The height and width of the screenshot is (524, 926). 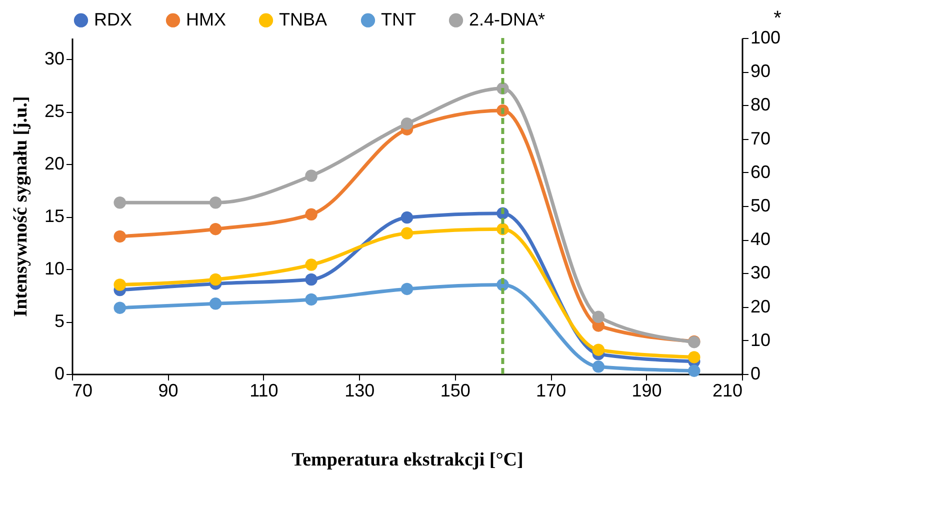 What do you see at coordinates (59, 321) in the screenshot?
I see `y-tick-label: 5` at bounding box center [59, 321].